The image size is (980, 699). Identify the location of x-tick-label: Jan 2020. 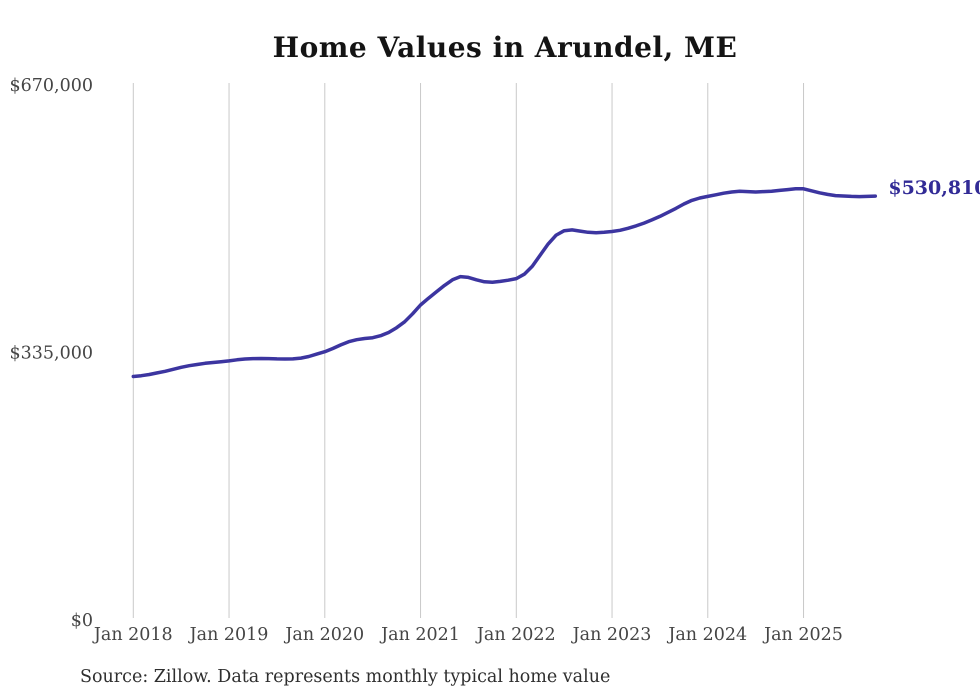
(323, 635).